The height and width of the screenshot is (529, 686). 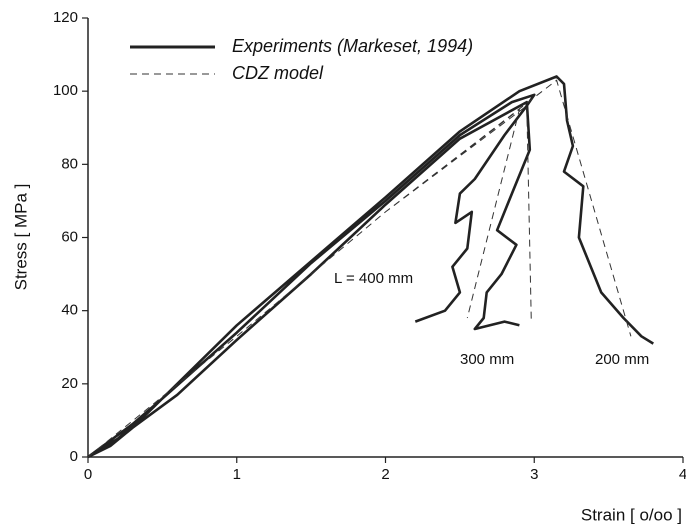 What do you see at coordinates (69, 236) in the screenshot?
I see `y-tick-label: 60` at bounding box center [69, 236].